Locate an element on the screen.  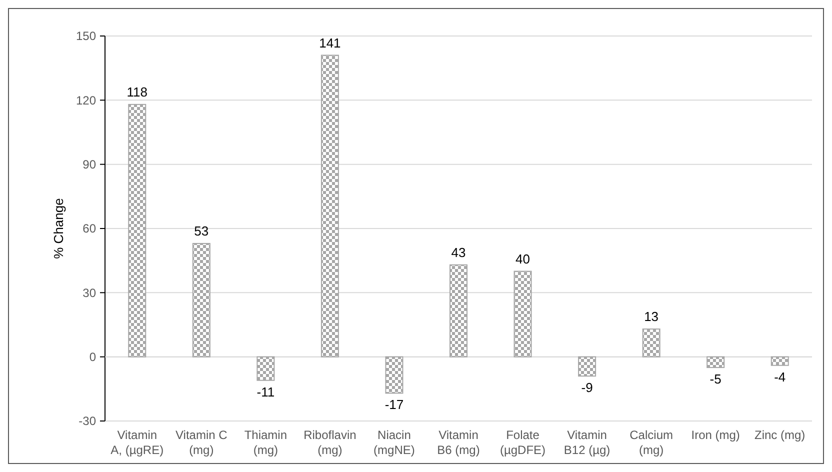
x-tick-label: Vitamin B12 (µg) is located at coordinates (587, 442).